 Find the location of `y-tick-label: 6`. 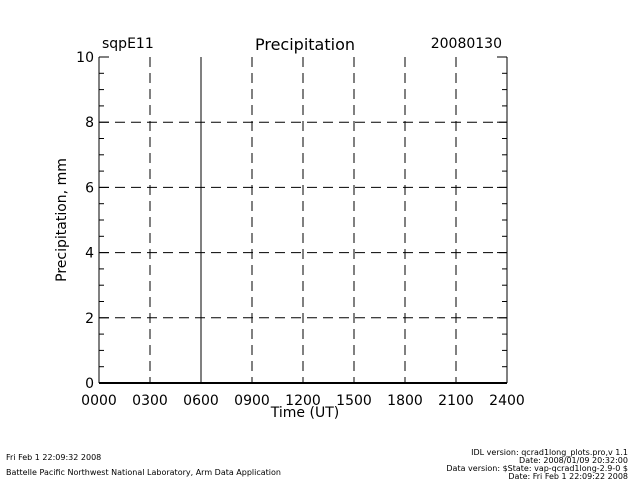

y-tick-label: 6 is located at coordinates (89, 188).